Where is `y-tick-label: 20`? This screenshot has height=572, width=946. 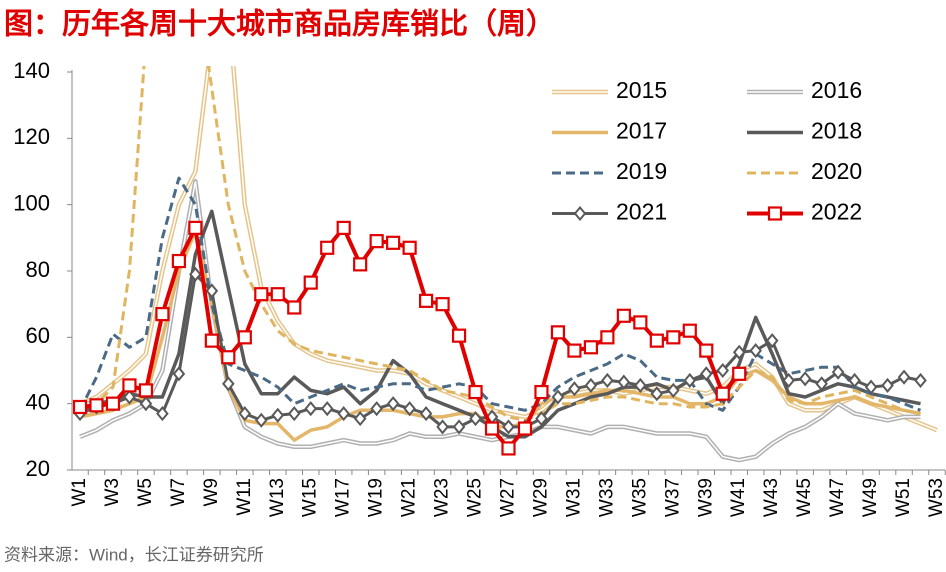
y-tick-label: 20 is located at coordinates (38, 468).